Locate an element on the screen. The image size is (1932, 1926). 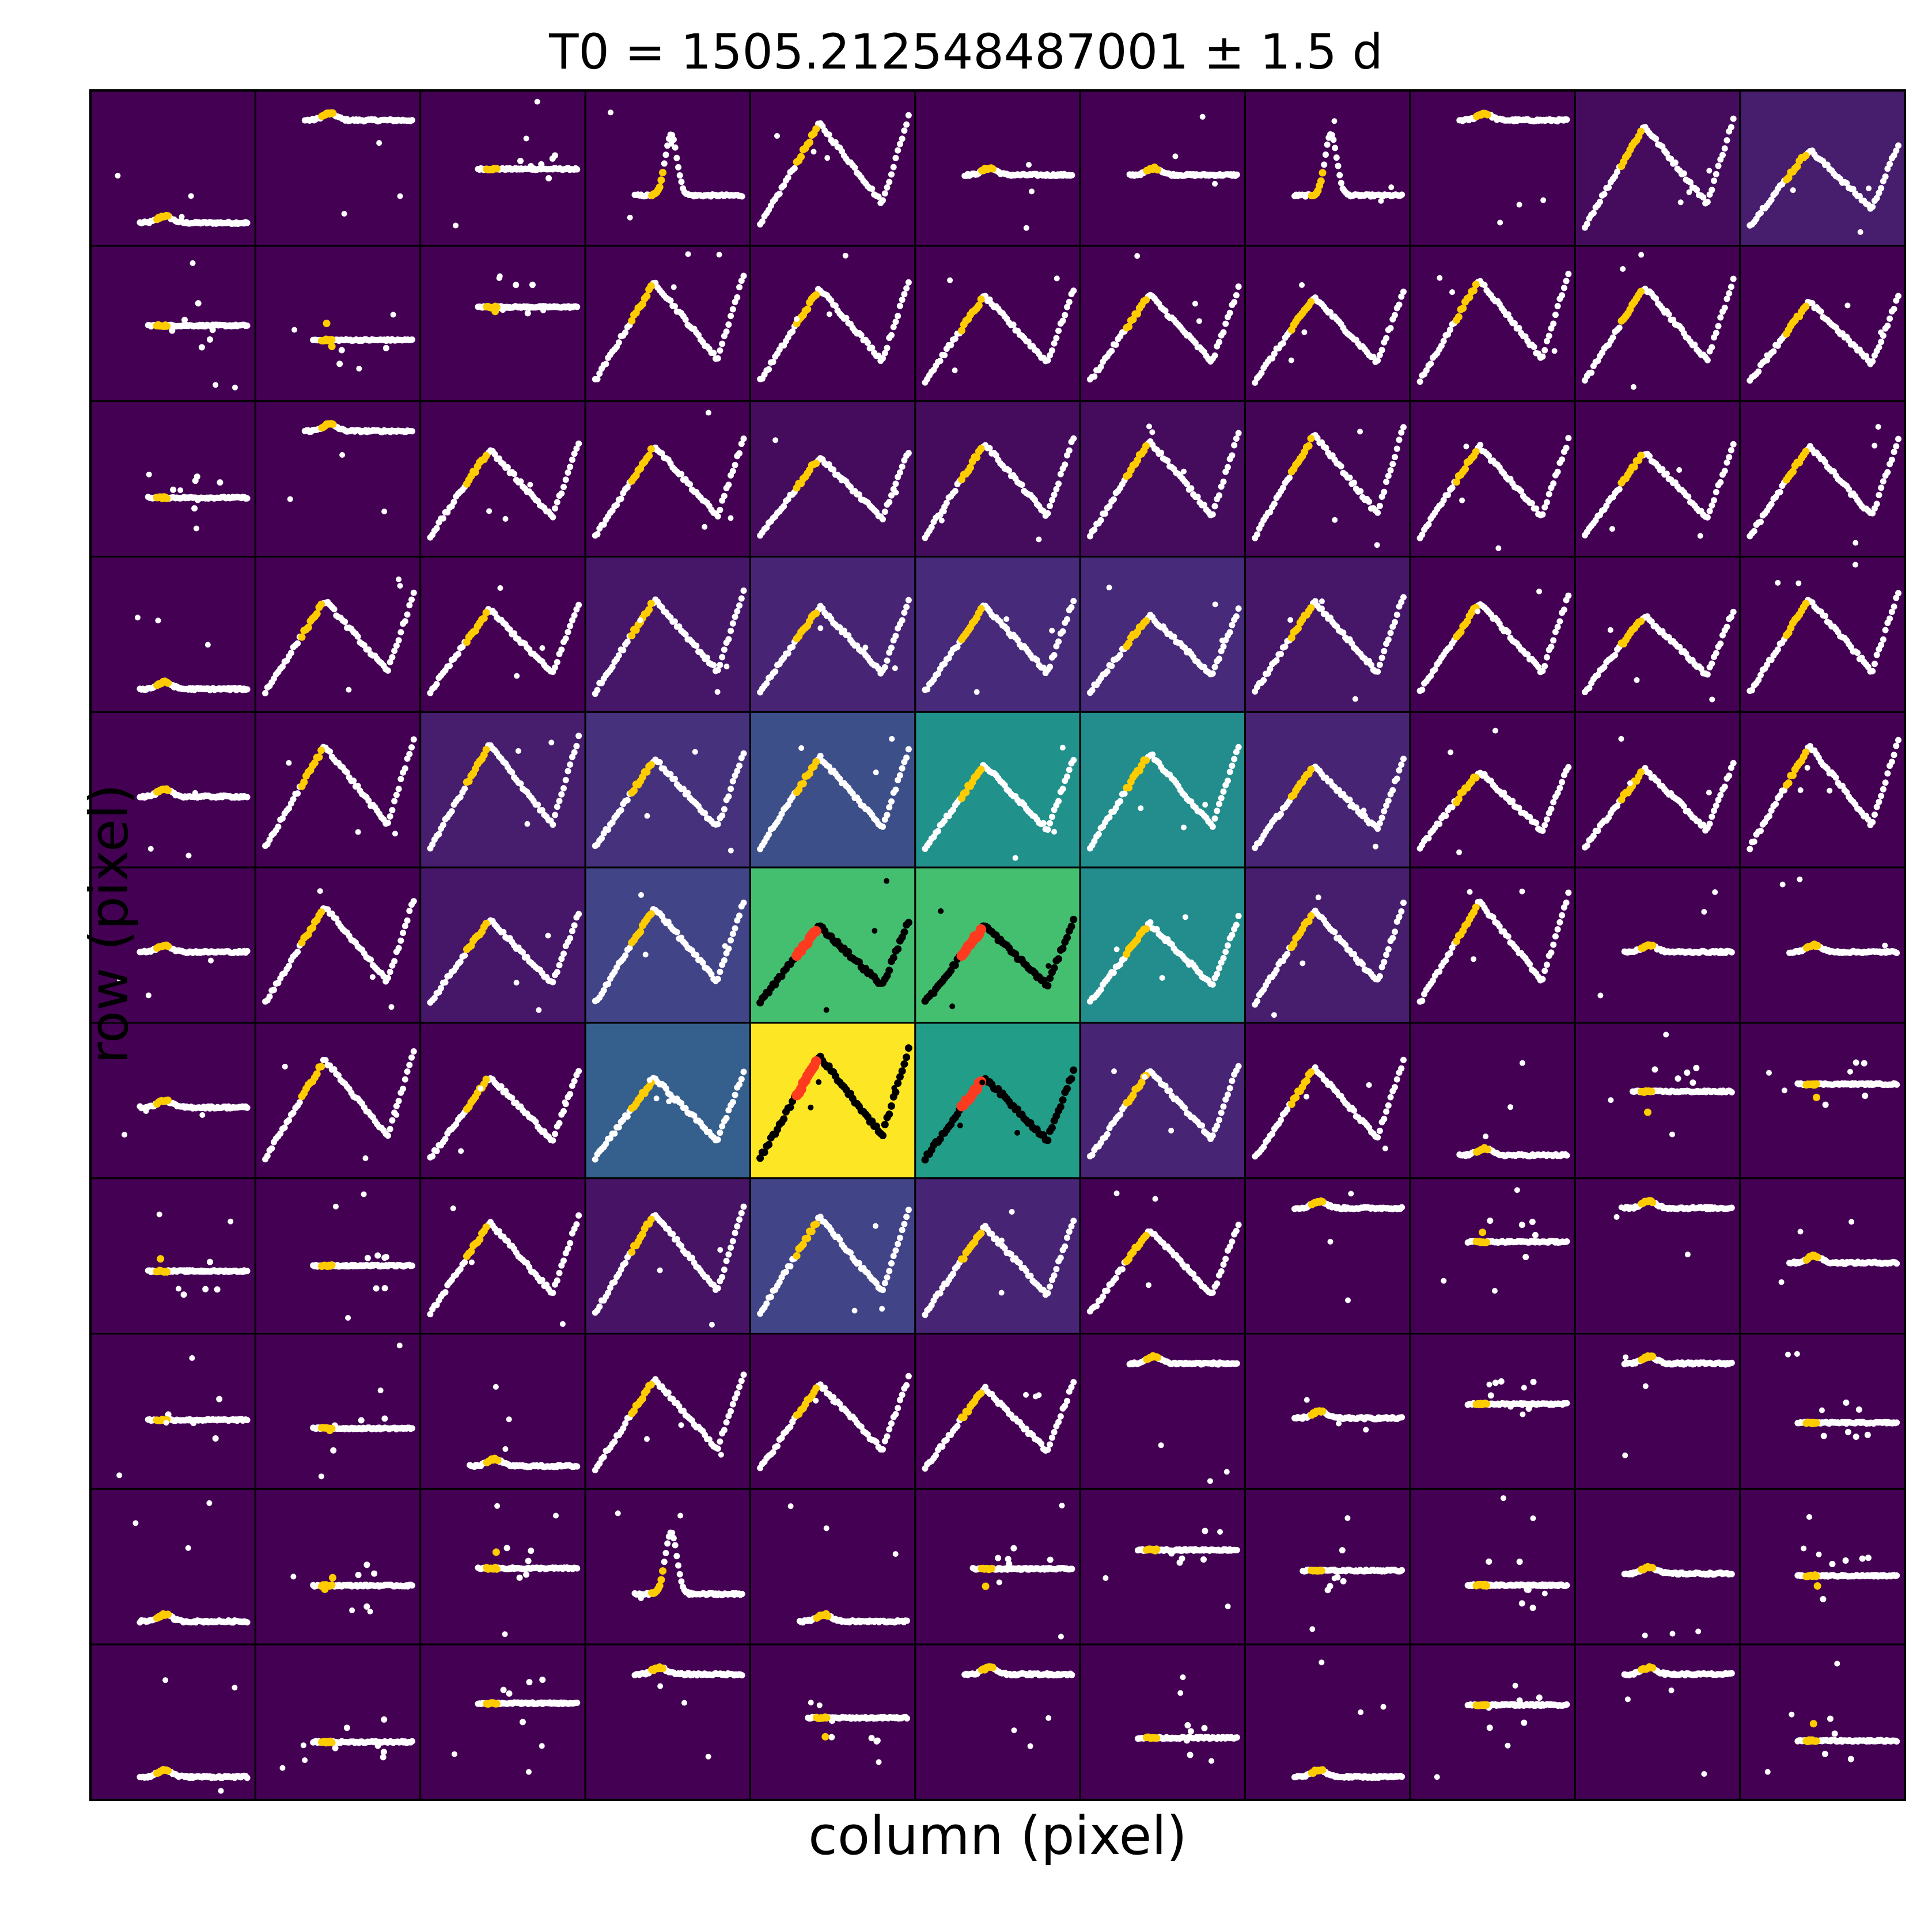
pixel-cell-r0-c0 is located at coordinates (172, 168).